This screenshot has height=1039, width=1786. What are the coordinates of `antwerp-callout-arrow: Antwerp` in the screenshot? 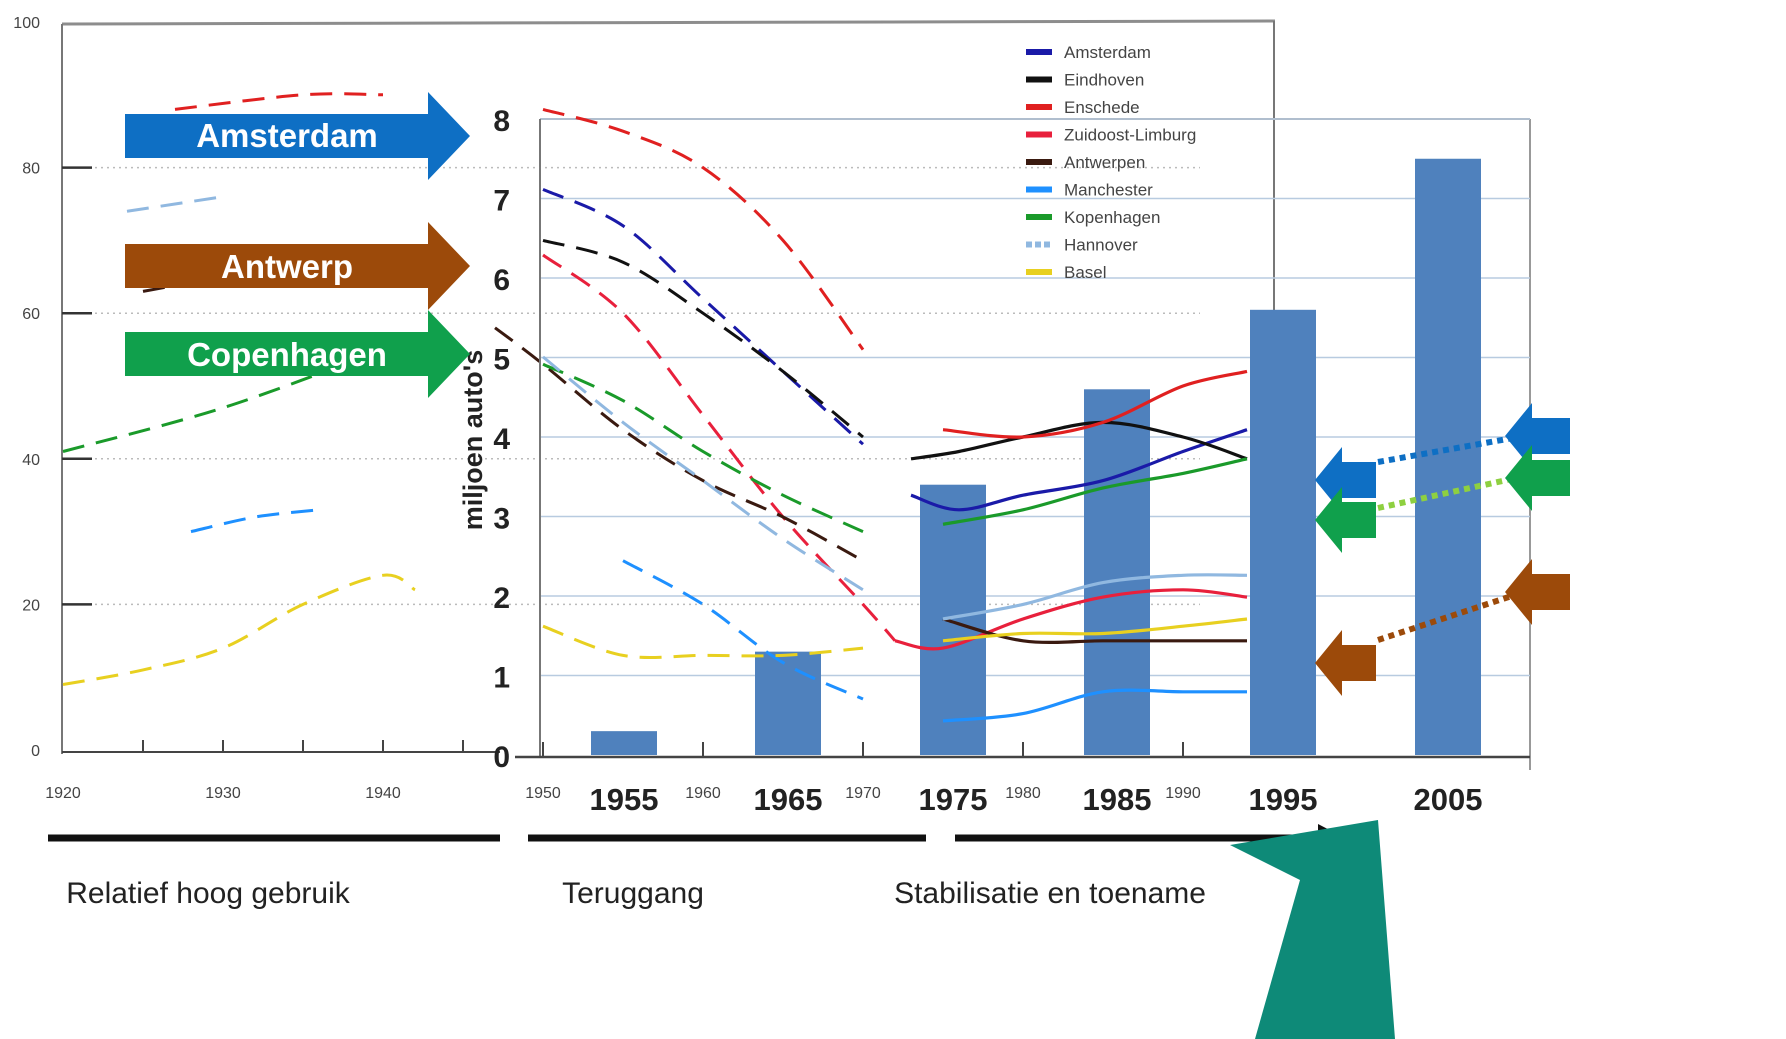 It's located at (297, 266).